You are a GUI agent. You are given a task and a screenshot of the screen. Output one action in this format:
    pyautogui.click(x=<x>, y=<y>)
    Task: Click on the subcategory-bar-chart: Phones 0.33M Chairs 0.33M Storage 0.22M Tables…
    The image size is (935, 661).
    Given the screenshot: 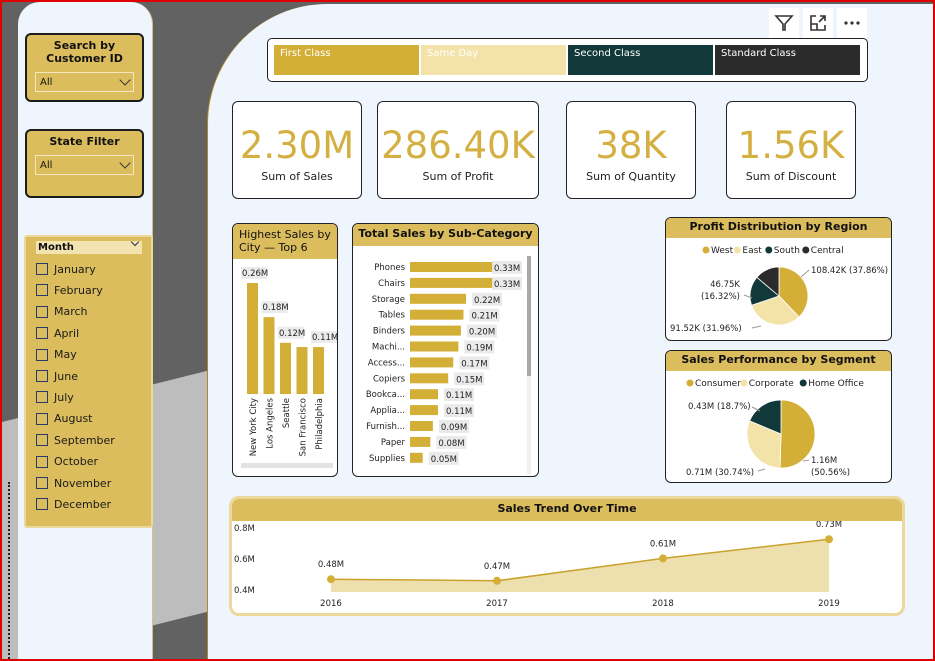 What is the action you would take?
    pyautogui.click(x=448, y=365)
    